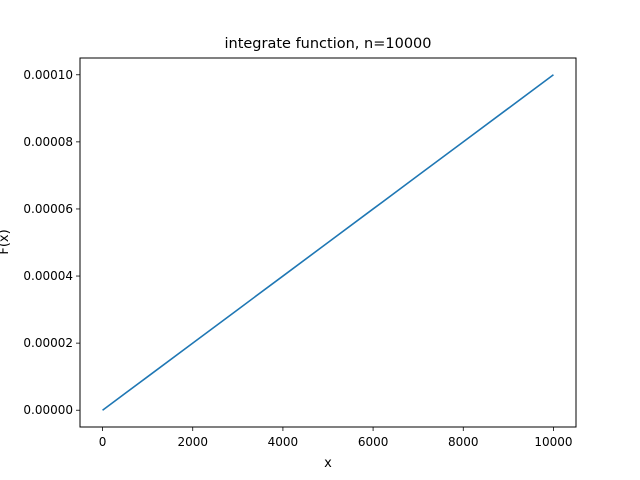  I want to click on x-tick-label: 8000, so click(463, 442).